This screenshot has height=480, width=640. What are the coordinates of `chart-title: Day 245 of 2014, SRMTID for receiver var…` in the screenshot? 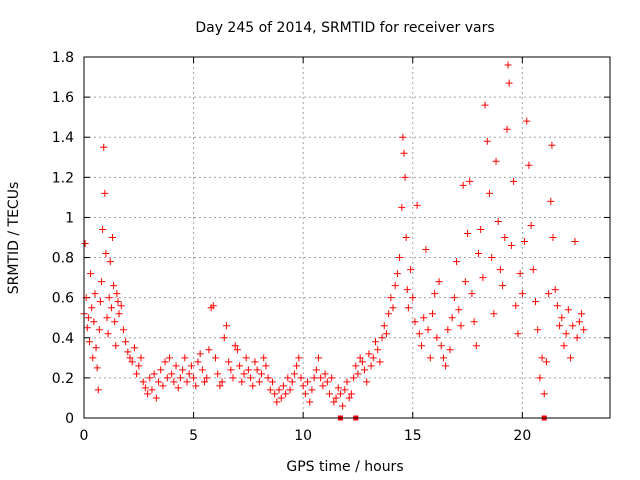 It's located at (344, 28).